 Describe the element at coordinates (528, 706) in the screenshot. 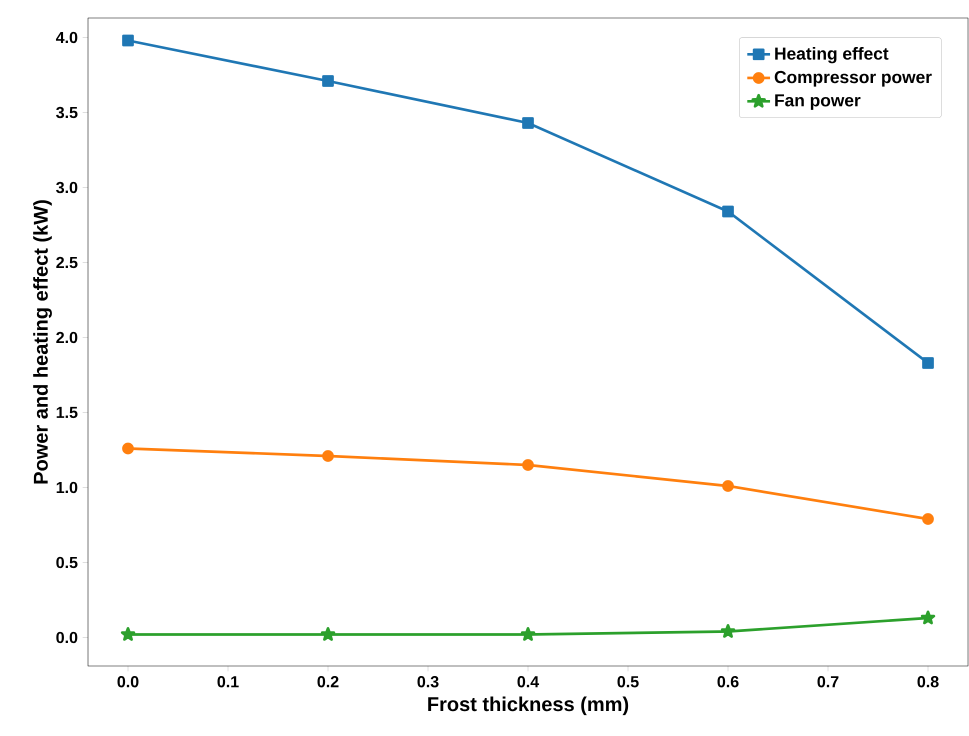

I see `x-axis-title: Frost thickness (mm)` at that location.